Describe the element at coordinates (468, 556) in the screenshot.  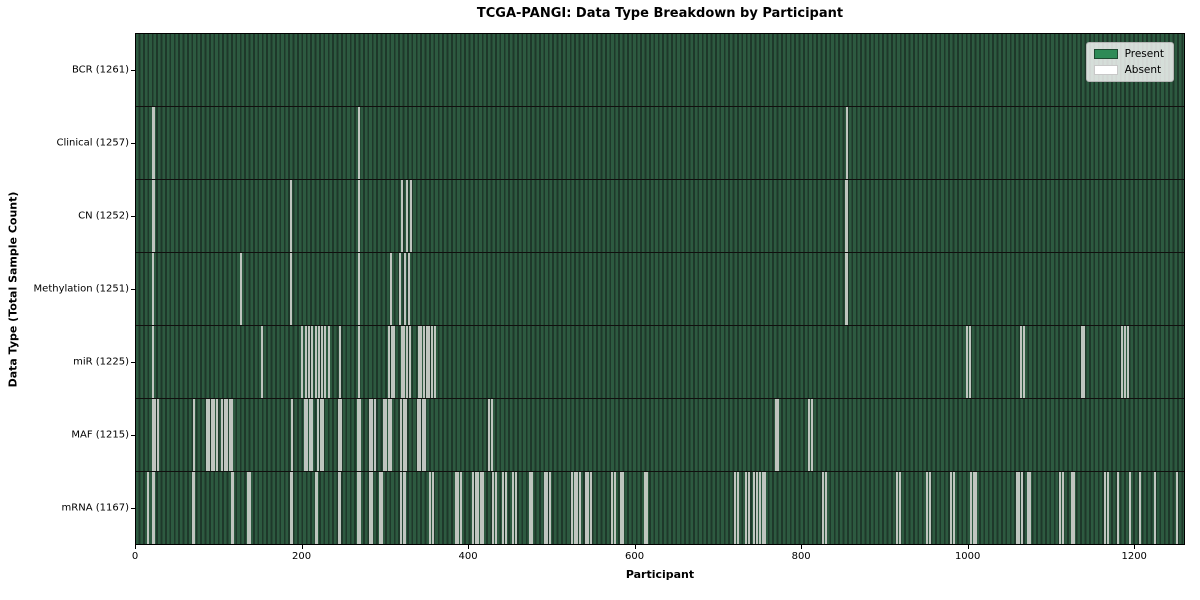
I see `x-tick-label: 400` at that location.